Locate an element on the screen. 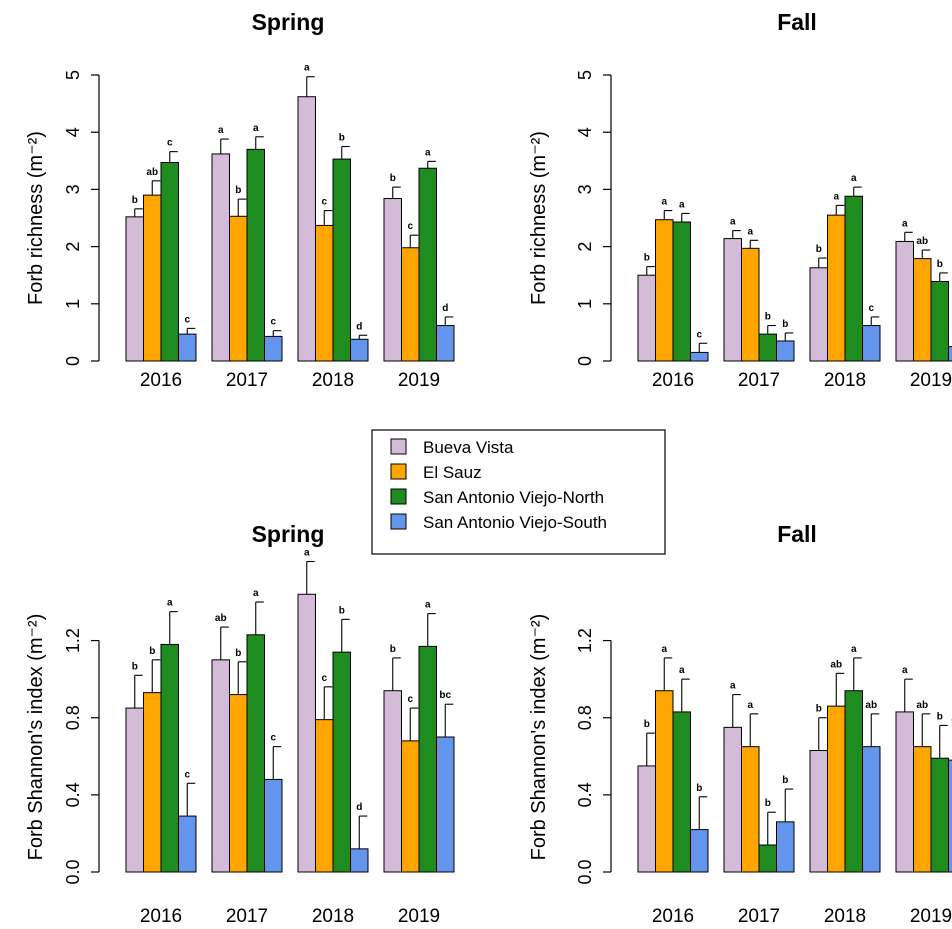 The height and width of the screenshot is (929, 952). chart-title: Fall is located at coordinates (797, 534).